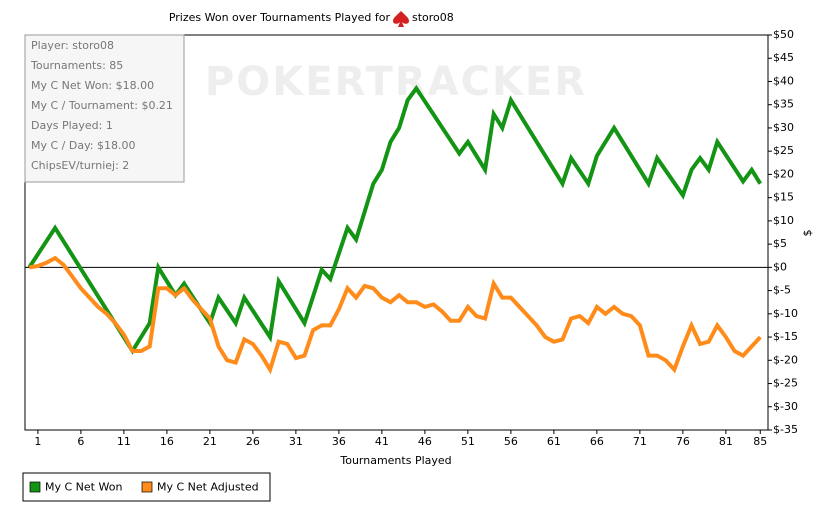 The image size is (828, 517). What do you see at coordinates (807, 233) in the screenshot?
I see `y-axis-label: $` at bounding box center [807, 233].